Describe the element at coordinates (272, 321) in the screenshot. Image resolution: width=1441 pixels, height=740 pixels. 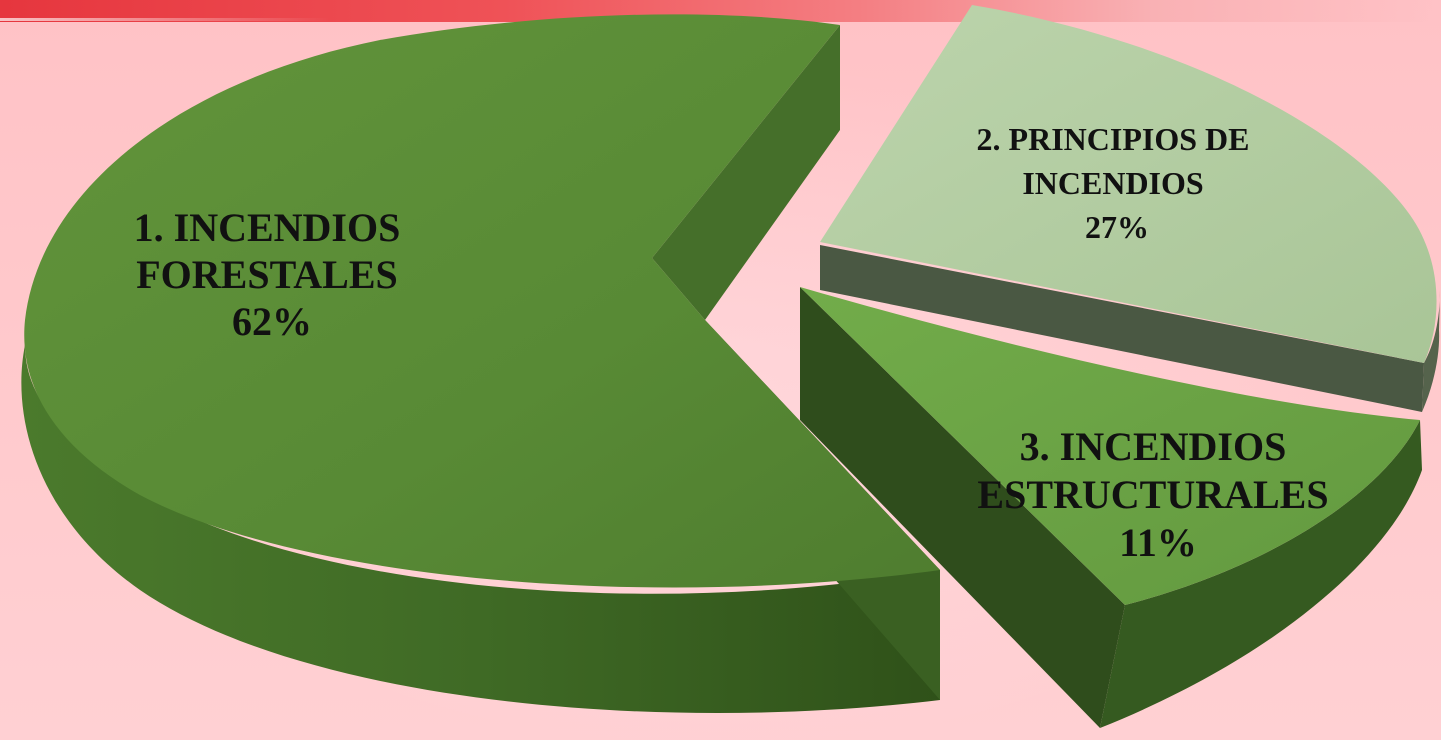
I see `slice-1-label-value: 62%` at that location.